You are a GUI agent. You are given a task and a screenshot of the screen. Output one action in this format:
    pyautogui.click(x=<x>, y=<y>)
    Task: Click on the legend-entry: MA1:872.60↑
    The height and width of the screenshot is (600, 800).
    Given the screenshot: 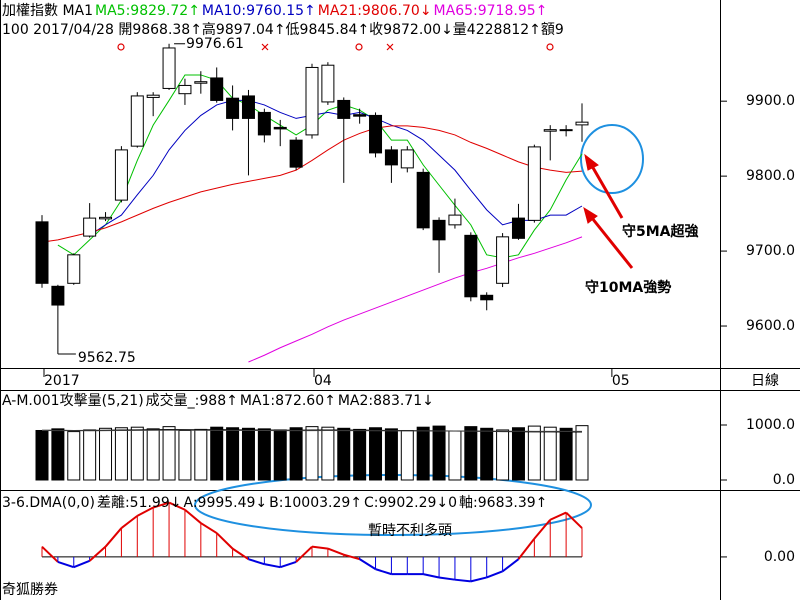 What is the action you would take?
    pyautogui.click(x=288, y=401)
    